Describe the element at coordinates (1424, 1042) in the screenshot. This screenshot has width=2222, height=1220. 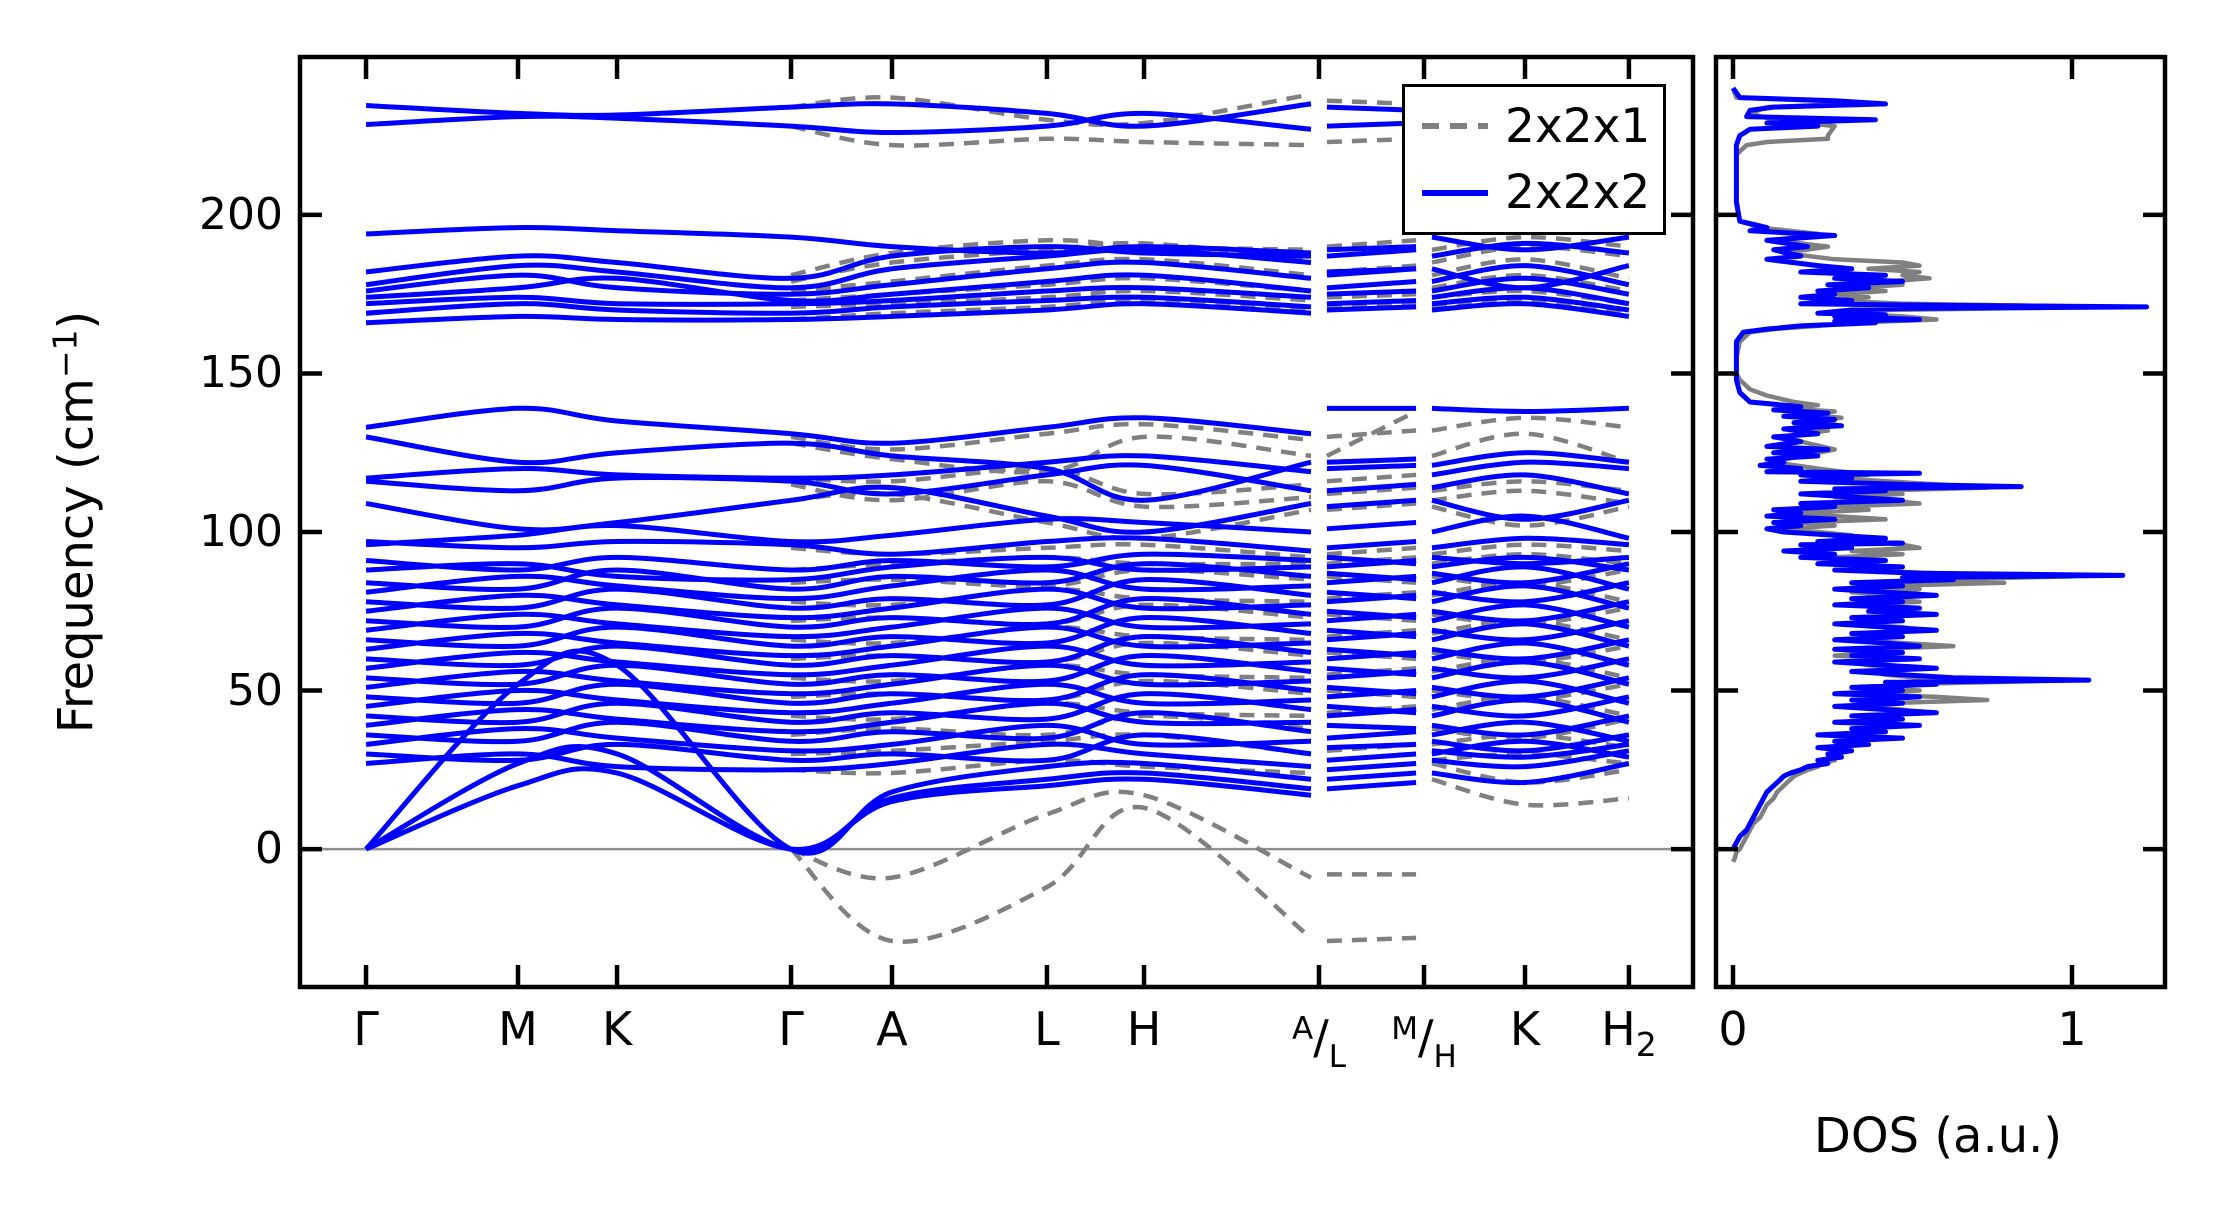
I see `x-tick-label: M/H` at that location.